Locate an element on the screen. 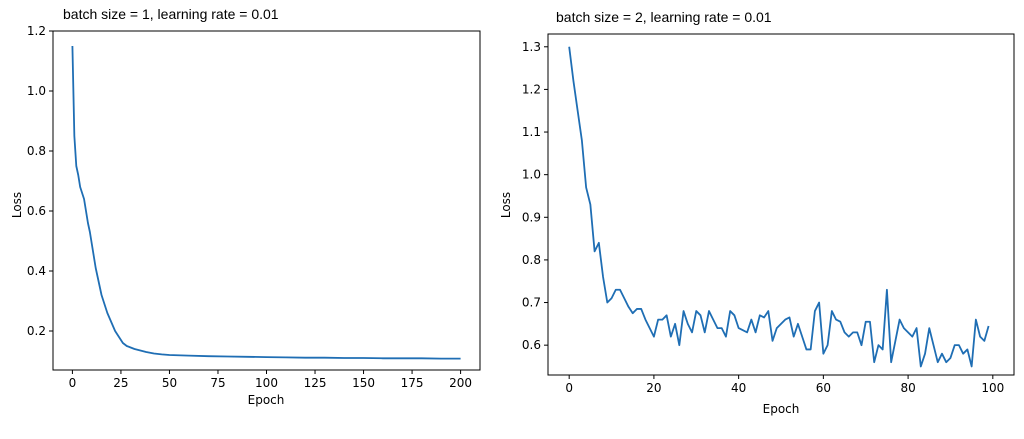  x-tick-label: 20 is located at coordinates (653, 388).